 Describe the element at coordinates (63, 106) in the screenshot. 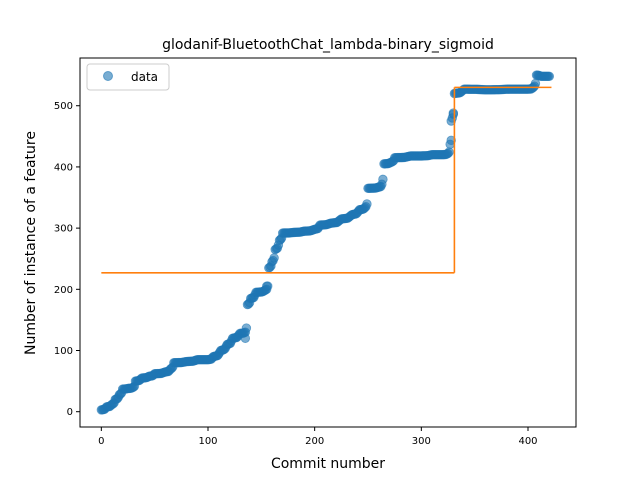

I see `y-tick-label: 500` at that location.